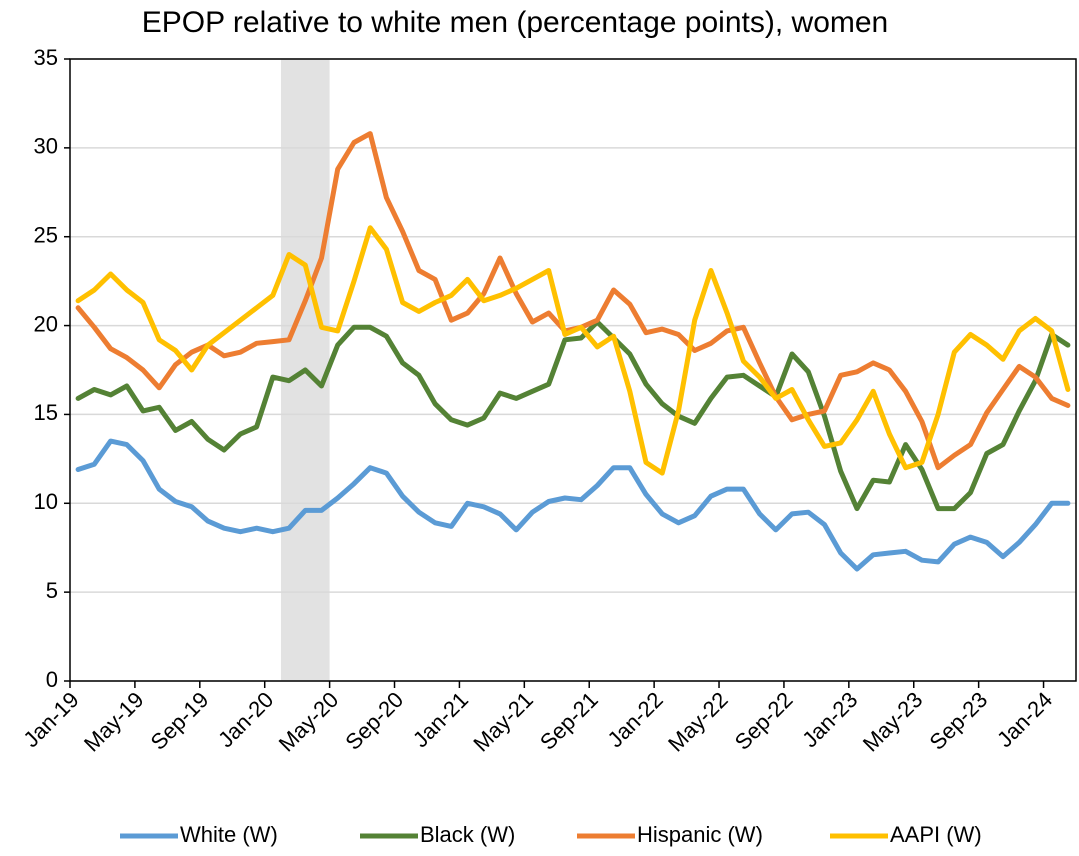 The image size is (1079, 856). I want to click on x-tick-label: Sep-19, so click(180, 721).